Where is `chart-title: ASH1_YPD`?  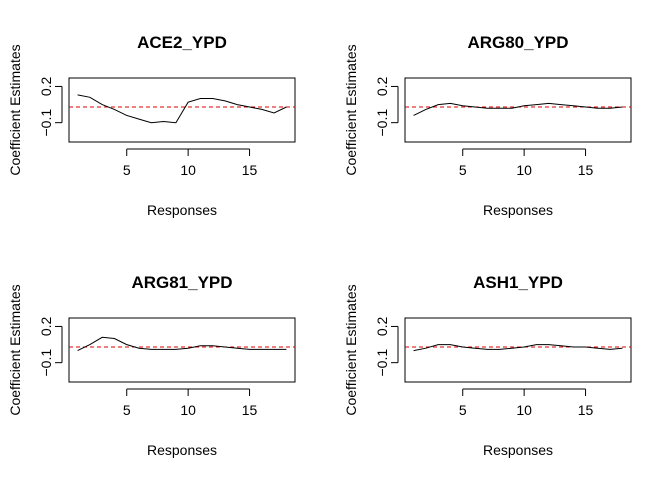
chart-title: ASH1_YPD is located at coordinates (518, 282).